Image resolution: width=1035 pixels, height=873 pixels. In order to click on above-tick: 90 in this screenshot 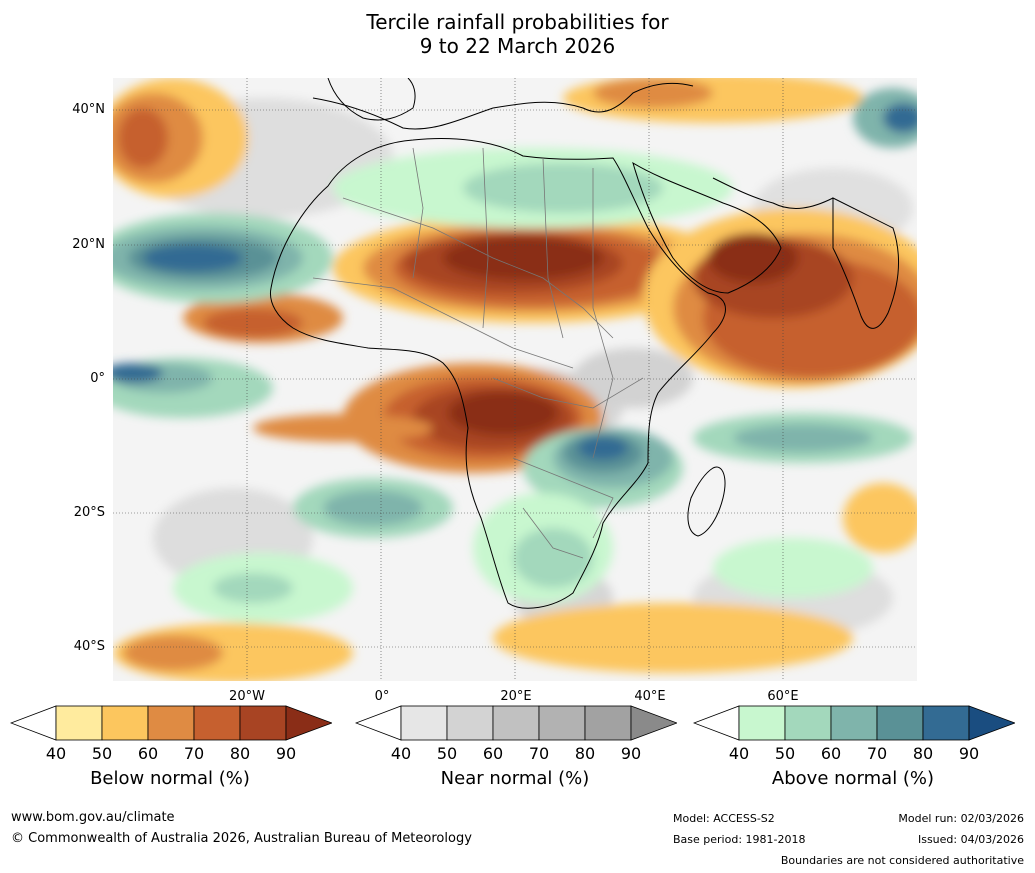, I will do `click(969, 753)`.